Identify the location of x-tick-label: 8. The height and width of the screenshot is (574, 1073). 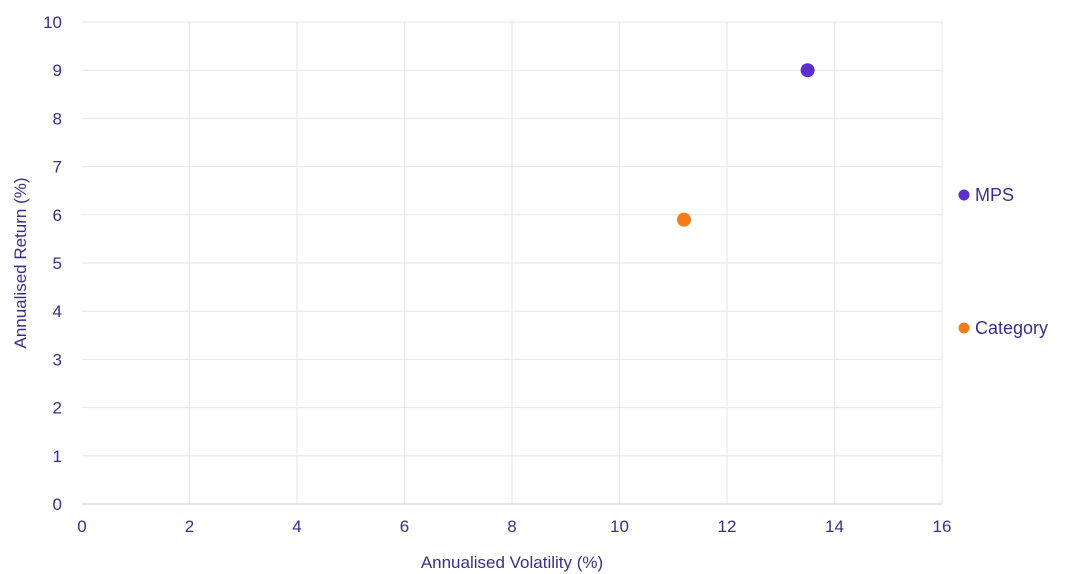
(511, 526).